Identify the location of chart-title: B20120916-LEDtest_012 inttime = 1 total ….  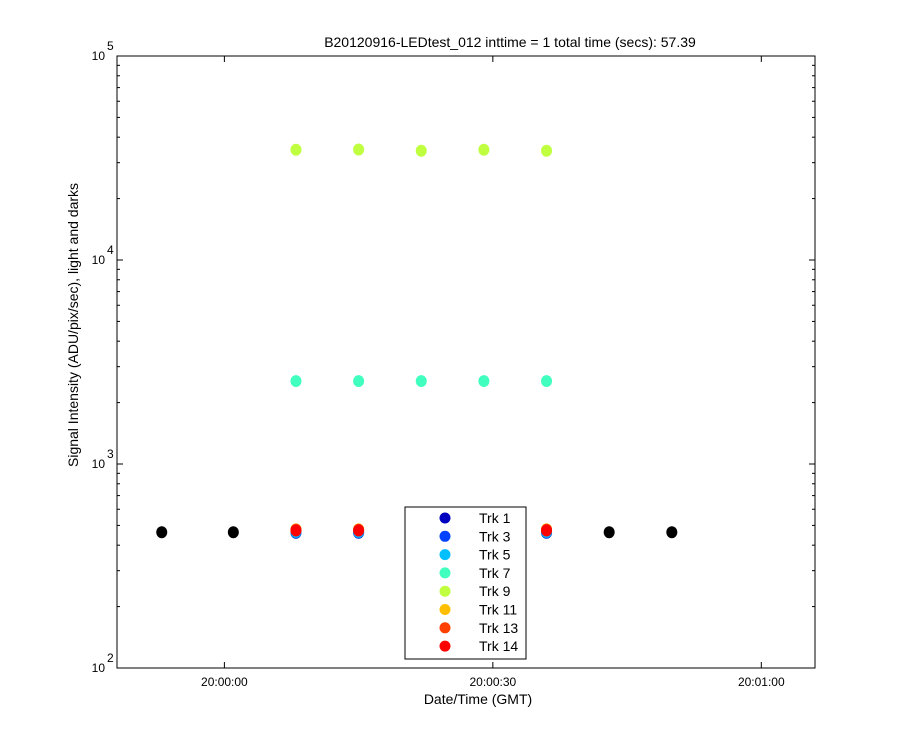
(510, 42).